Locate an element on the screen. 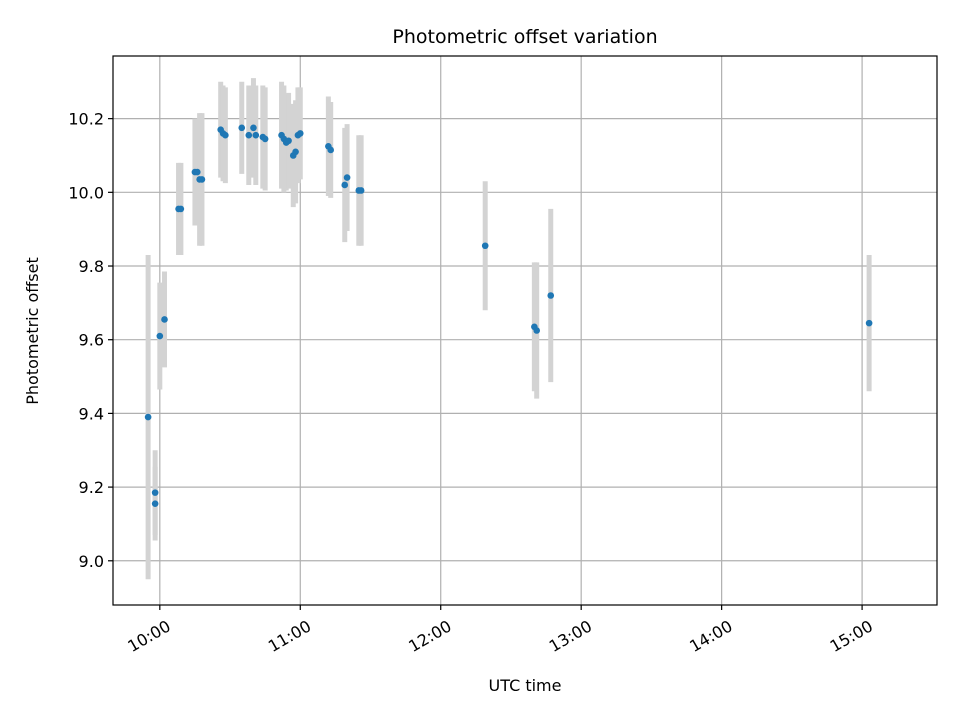  y-tick-label: 9.0 is located at coordinates (91, 561).